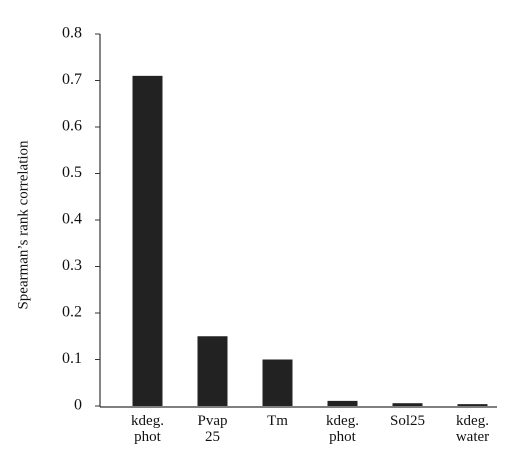 The image size is (515, 469). I want to click on y-tick-label: 0.8, so click(72, 33).